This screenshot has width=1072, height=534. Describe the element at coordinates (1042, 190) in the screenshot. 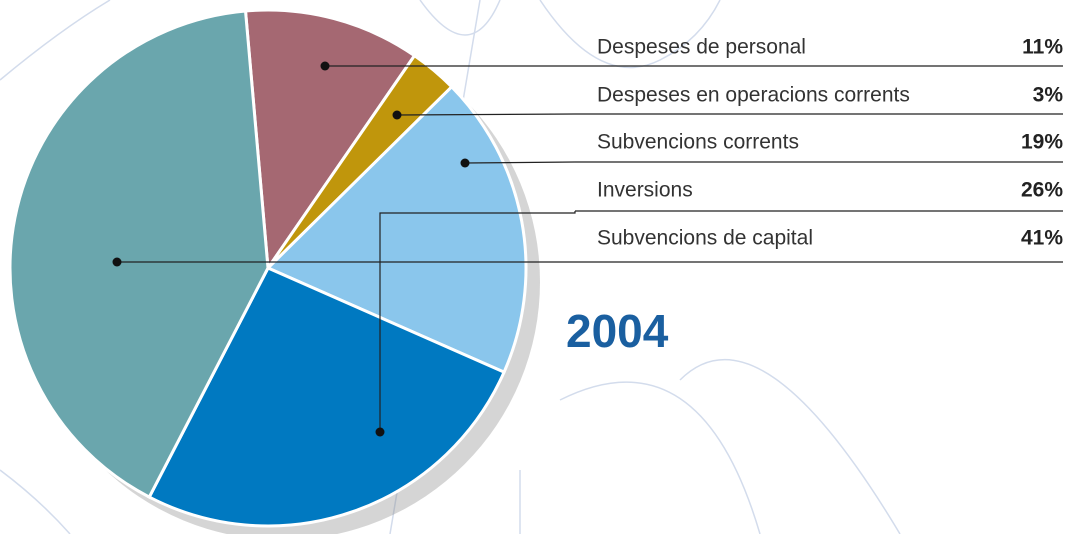

I see `legend-value: 26%` at that location.